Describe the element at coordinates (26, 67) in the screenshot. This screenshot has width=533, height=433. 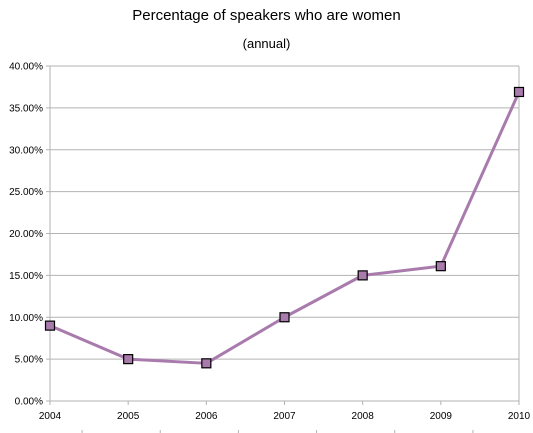
I see `y-tick-label: 40.00%` at that location.